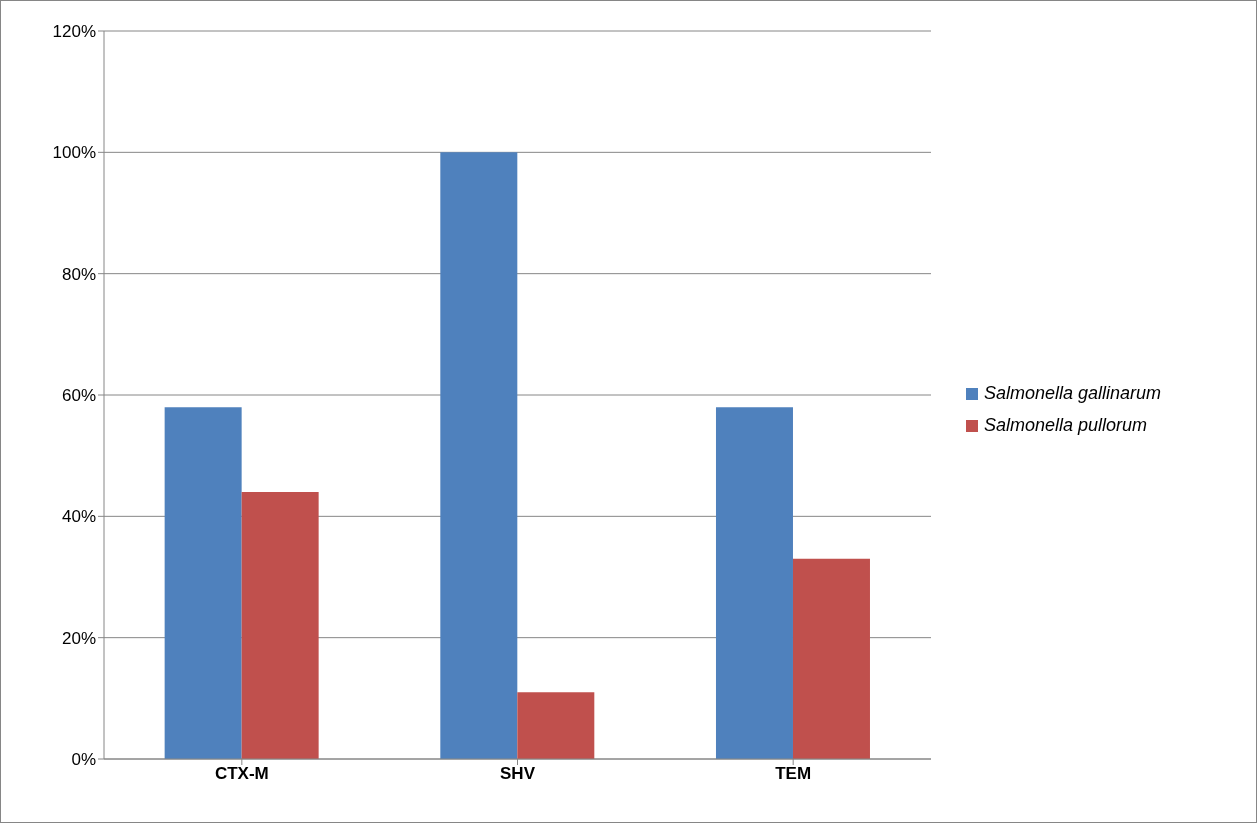 Image resolution: width=1257 pixels, height=823 pixels. I want to click on y-tick-label: 0%, so click(83, 760).